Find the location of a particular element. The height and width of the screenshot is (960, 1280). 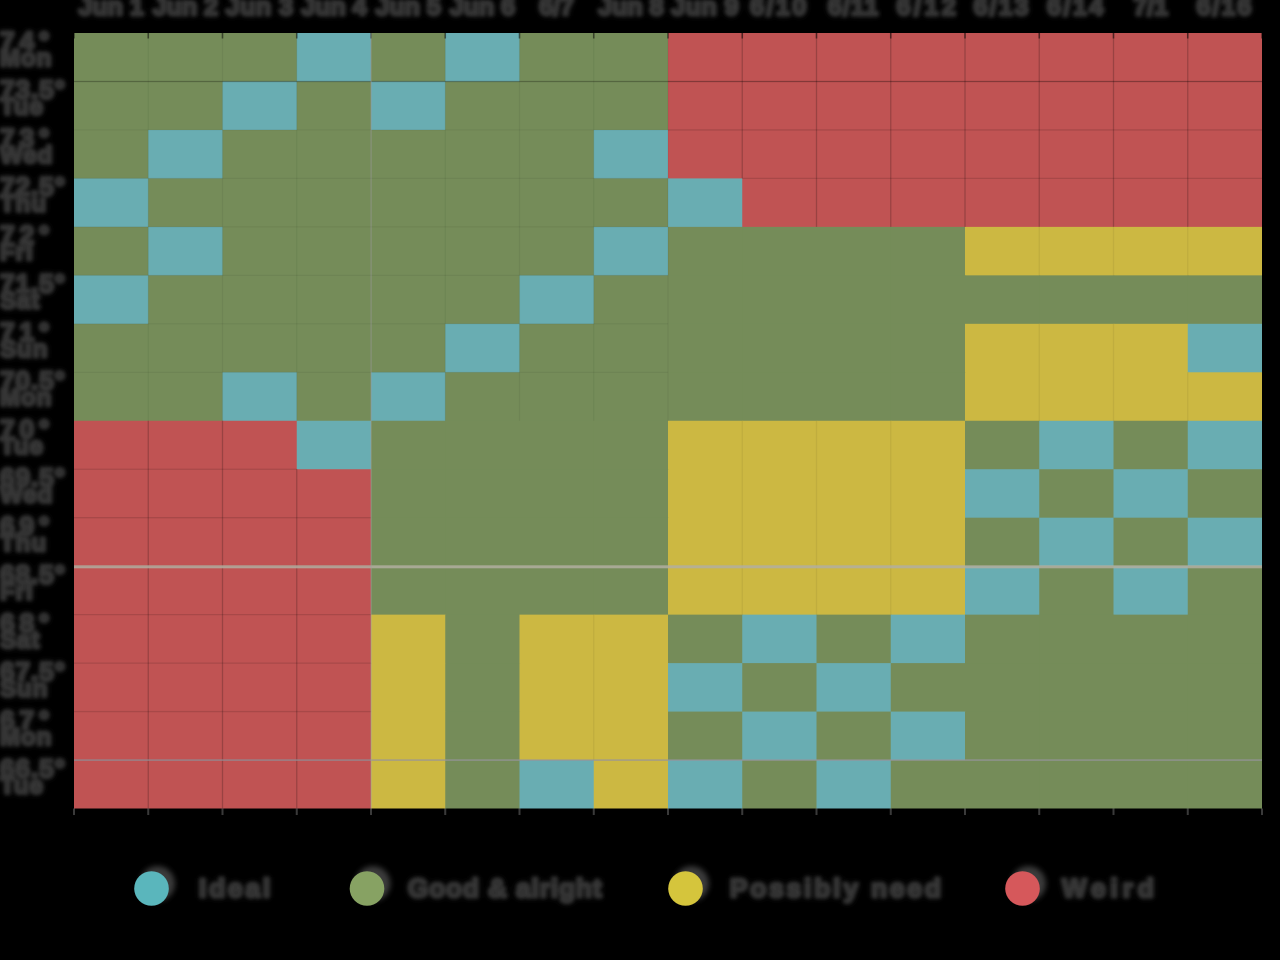

svg-text: 74° is located at coordinates (27, 41).